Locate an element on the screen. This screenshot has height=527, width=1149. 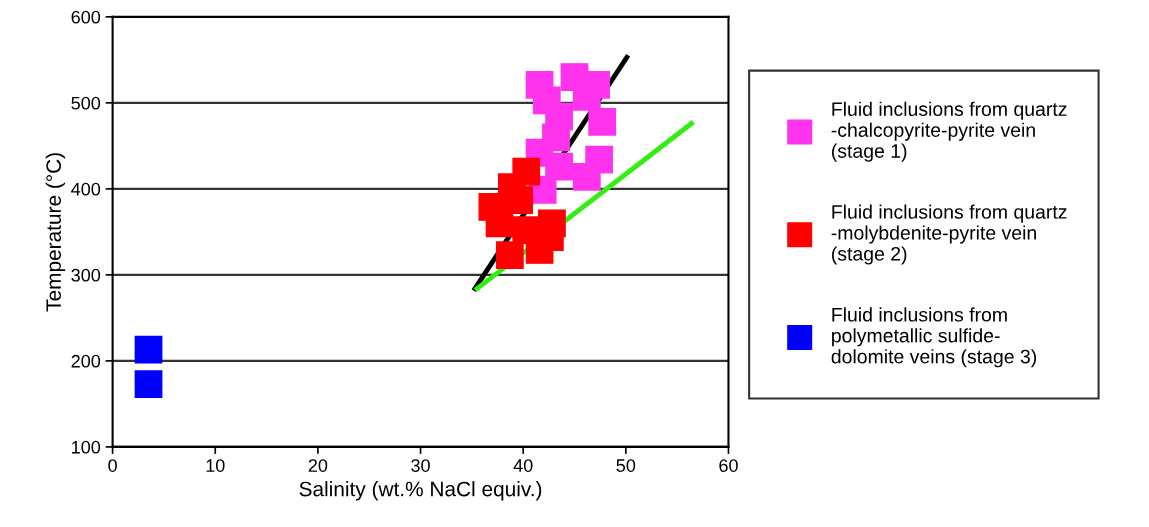
y-tick-label: 200 is located at coordinates (86, 361).